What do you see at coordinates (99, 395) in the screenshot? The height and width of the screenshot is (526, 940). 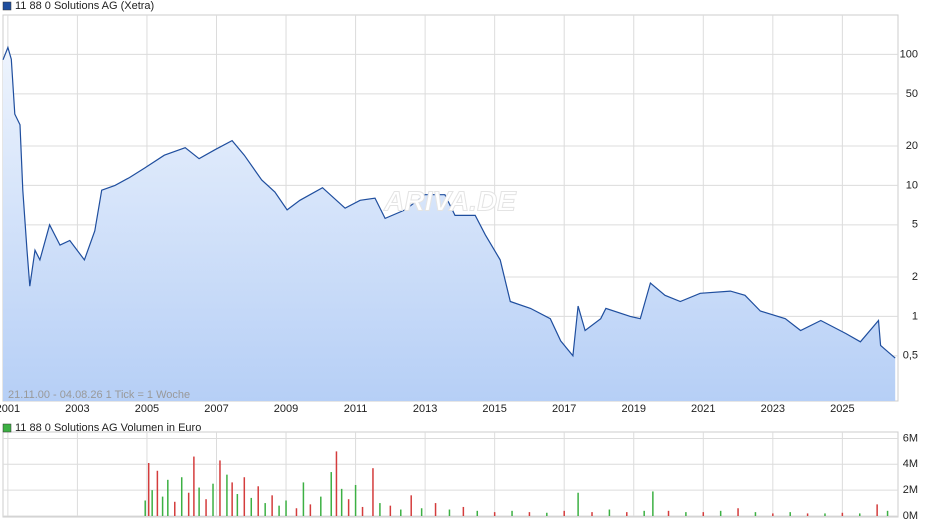 I see `range-info: 21.11.00 - 04.08.26 1 Tick = 1 Woche` at bounding box center [99, 395].